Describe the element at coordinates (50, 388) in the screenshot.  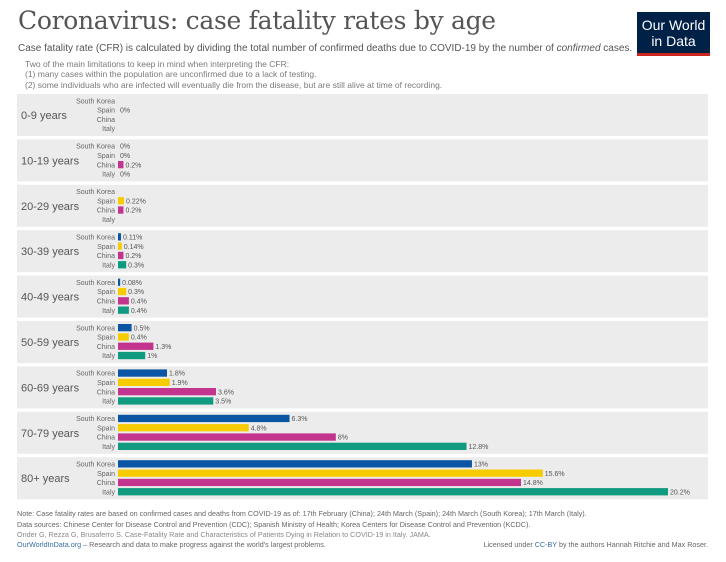
I see `age-group-label: 60-69 years` at that location.